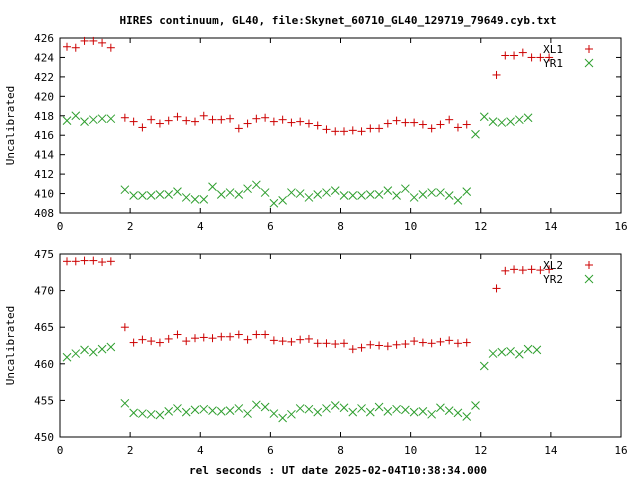 This screenshot has width=640, height=480. Describe the element at coordinates (480, 450) in the screenshot. I see `x-tick-label: 12` at that location.